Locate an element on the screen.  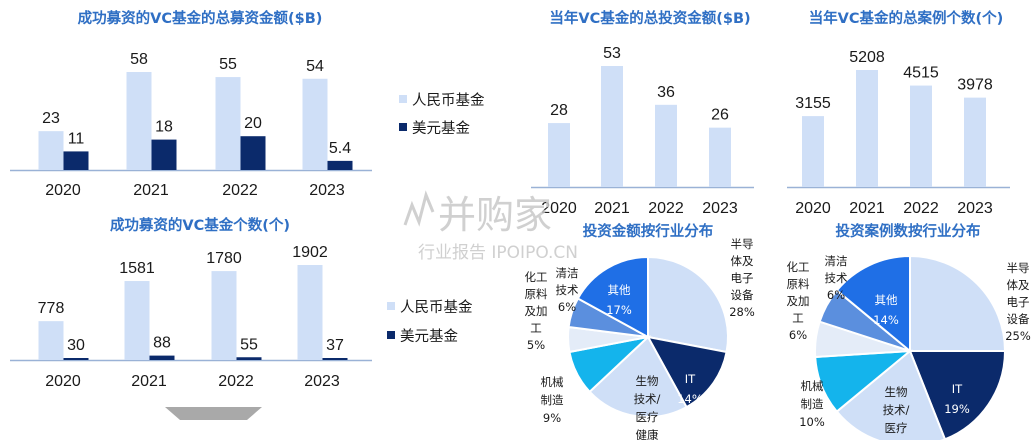
watermark-logo-icon is located at coordinates (419, 208).